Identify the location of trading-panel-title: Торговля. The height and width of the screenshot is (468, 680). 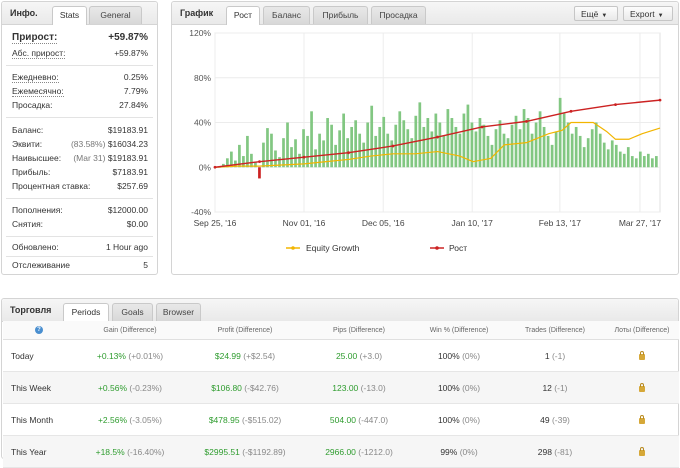
(31, 310).